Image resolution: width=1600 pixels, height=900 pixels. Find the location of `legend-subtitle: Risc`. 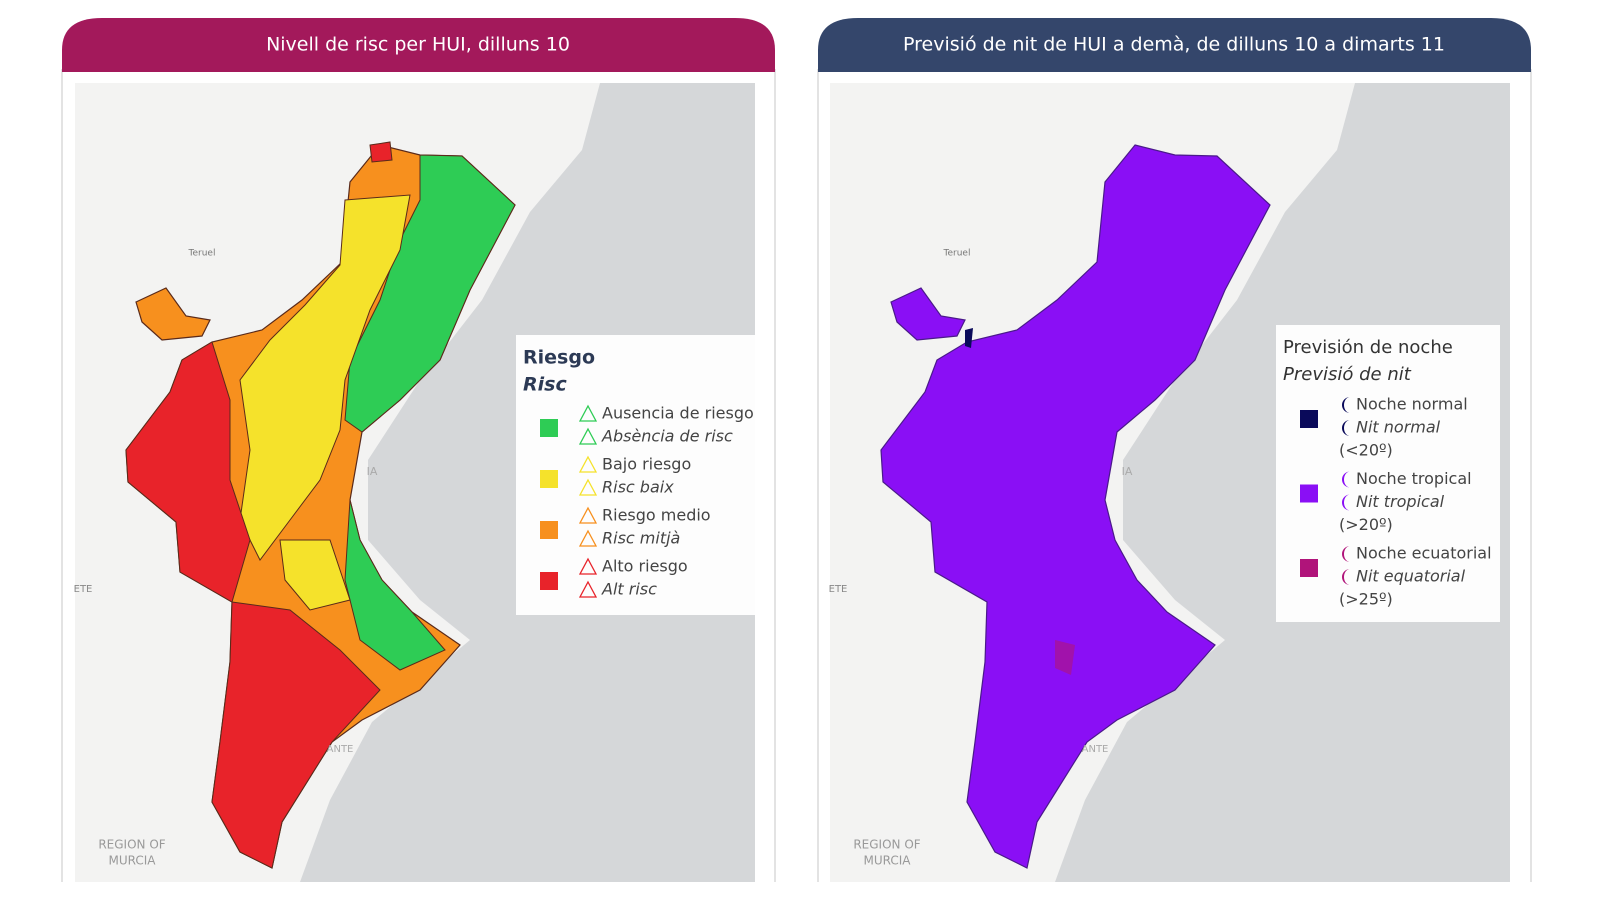

legend-subtitle: Risc is located at coordinates (545, 385).